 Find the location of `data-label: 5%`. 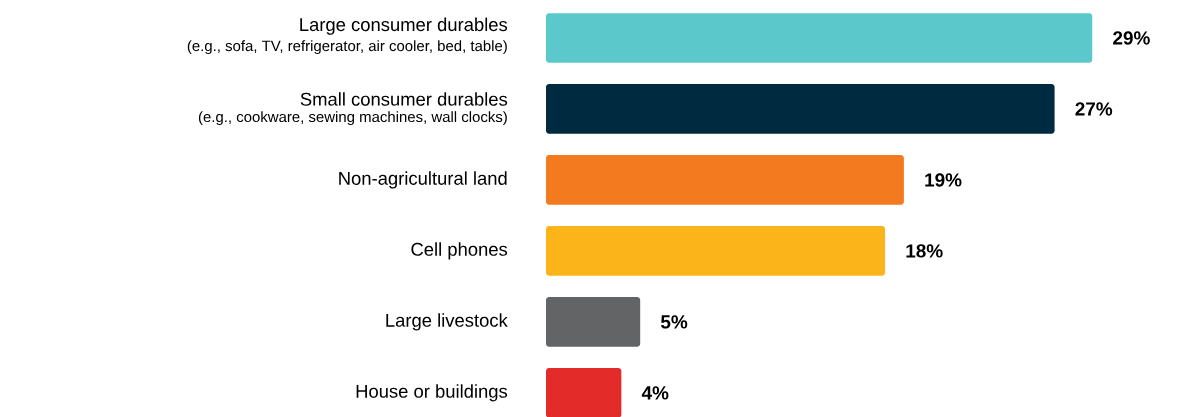

data-label: 5% is located at coordinates (674, 322).